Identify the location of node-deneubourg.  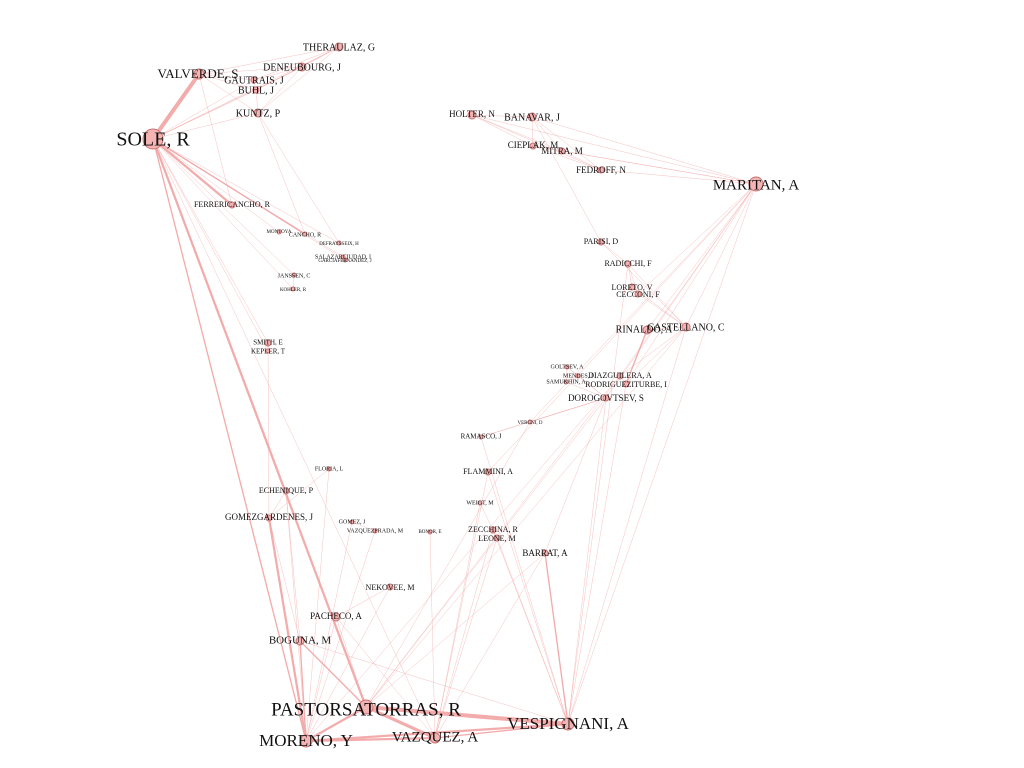
(302, 67).